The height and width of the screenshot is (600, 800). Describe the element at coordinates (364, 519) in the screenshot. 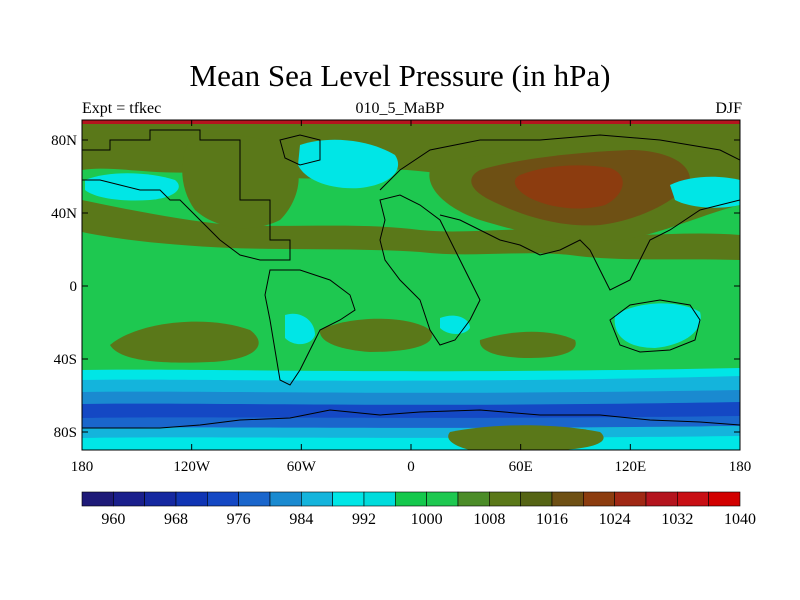

I see `colorbar-label: 992` at that location.